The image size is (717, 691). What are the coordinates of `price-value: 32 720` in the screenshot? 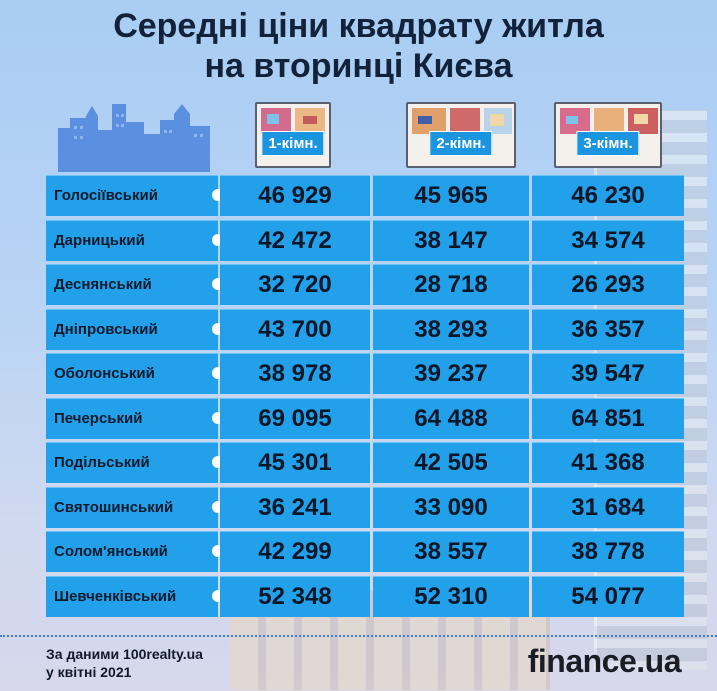 It's located at (295, 284).